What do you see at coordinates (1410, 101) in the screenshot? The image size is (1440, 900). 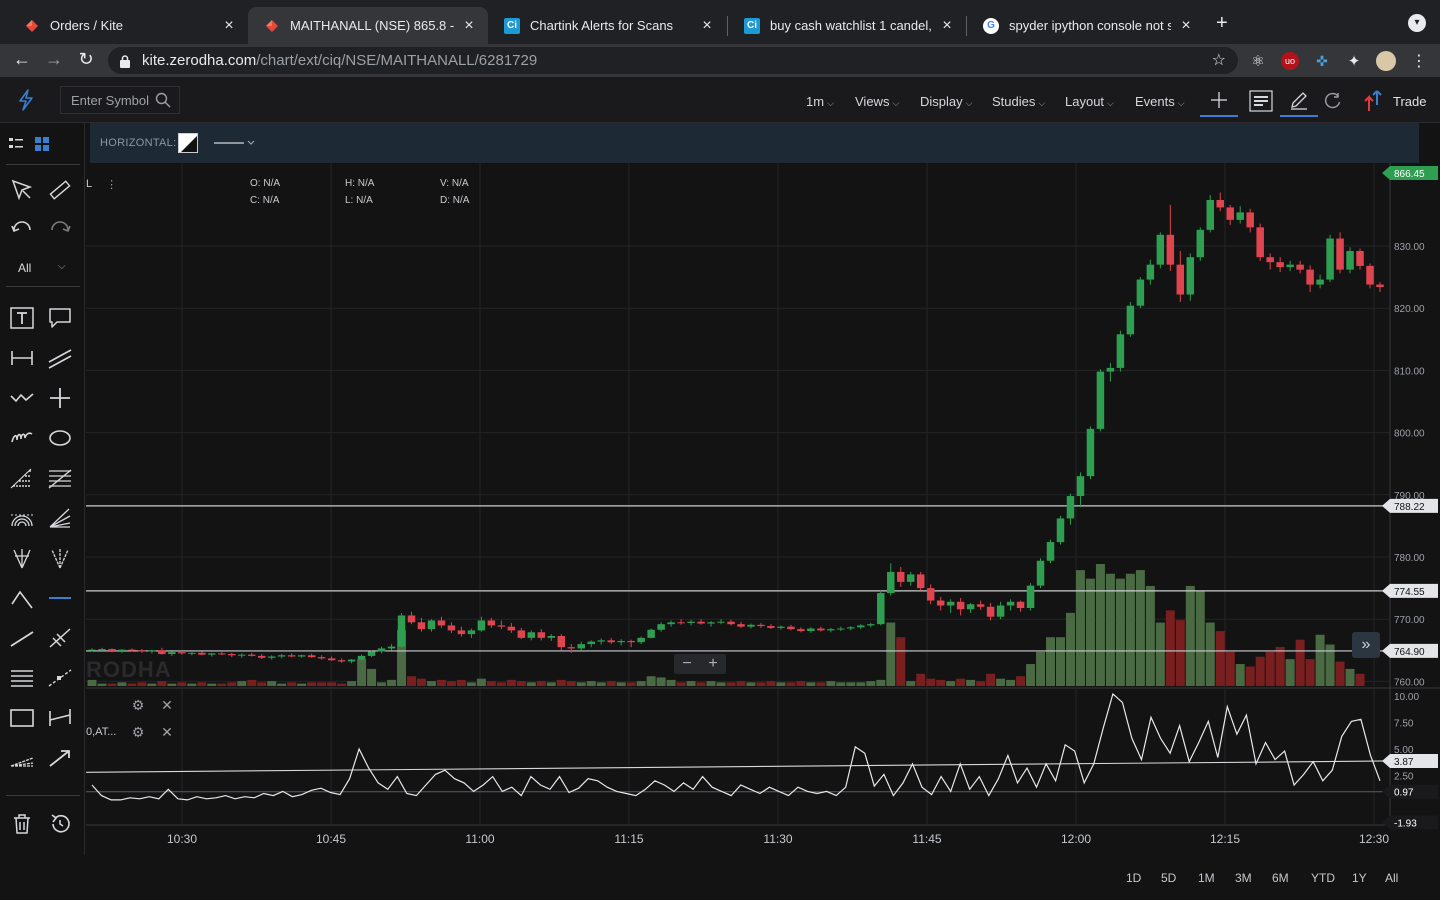 I see `trade-button: Trade` at bounding box center [1410, 101].